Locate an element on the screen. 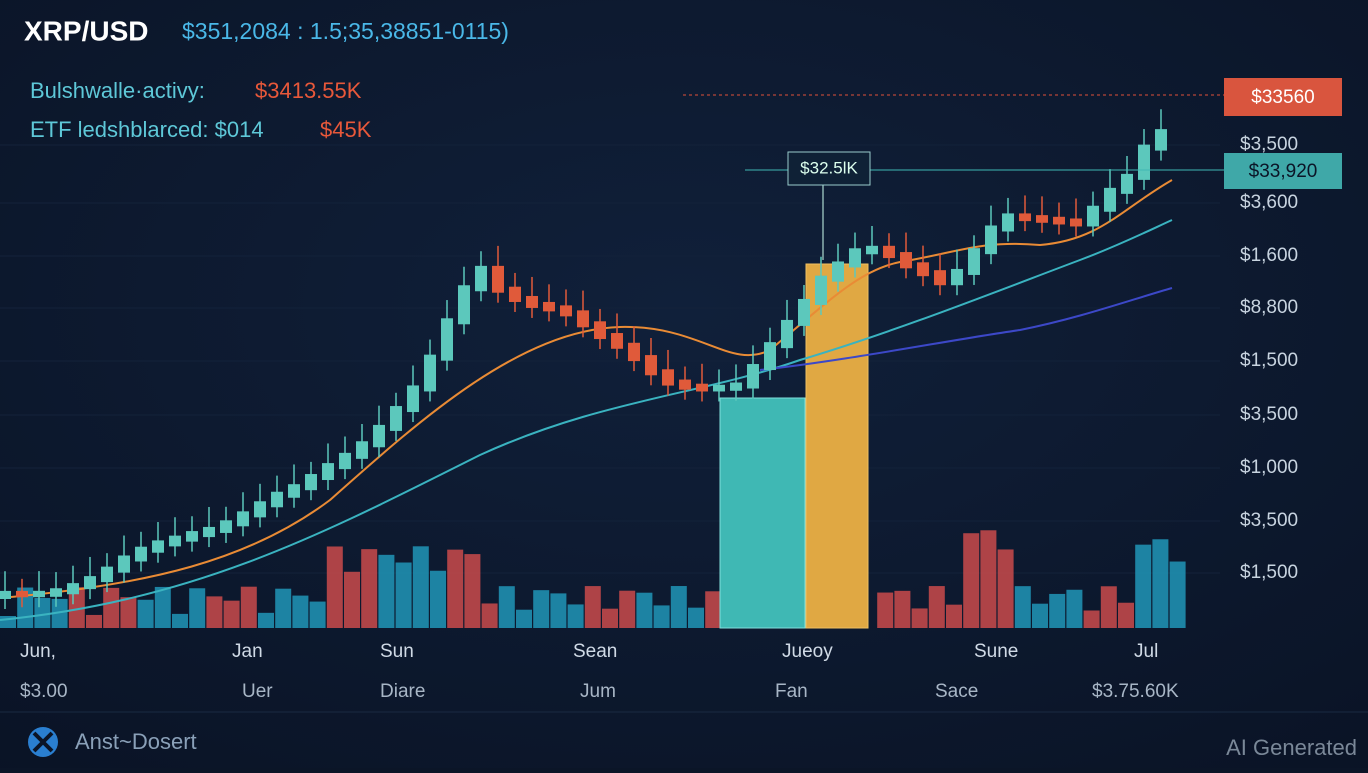  date-label: Sun is located at coordinates (397, 651).